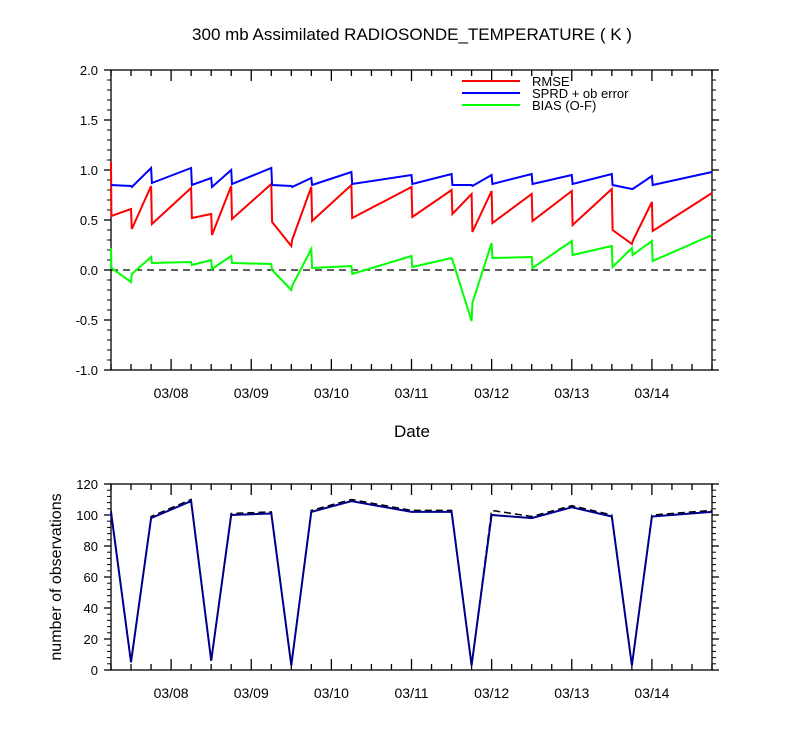 The width and height of the screenshot is (800, 750). What do you see at coordinates (551, 81) in the screenshot?
I see `legend-label-0: RMSE` at bounding box center [551, 81].